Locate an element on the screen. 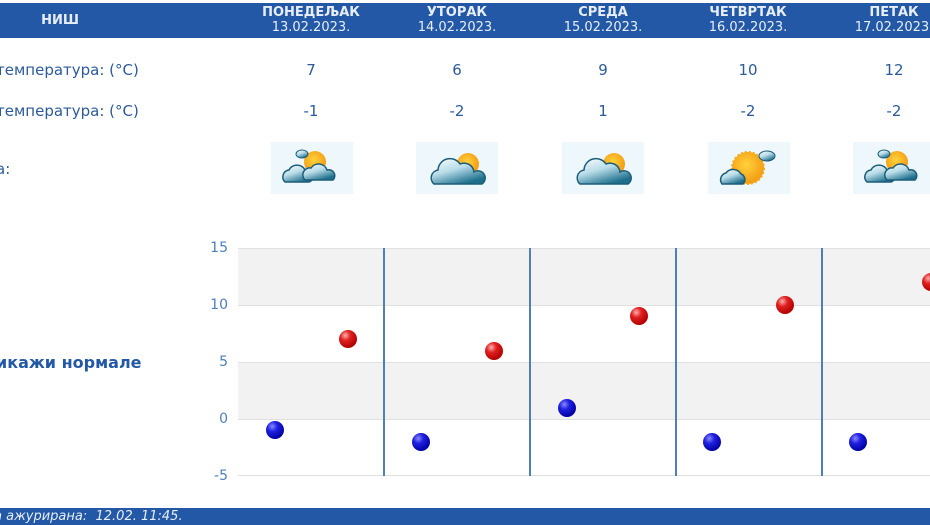 The height and width of the screenshot is (525, 930). day-header-4: ЧЕТВРТАК 16.02.2023. is located at coordinates (748, 20).